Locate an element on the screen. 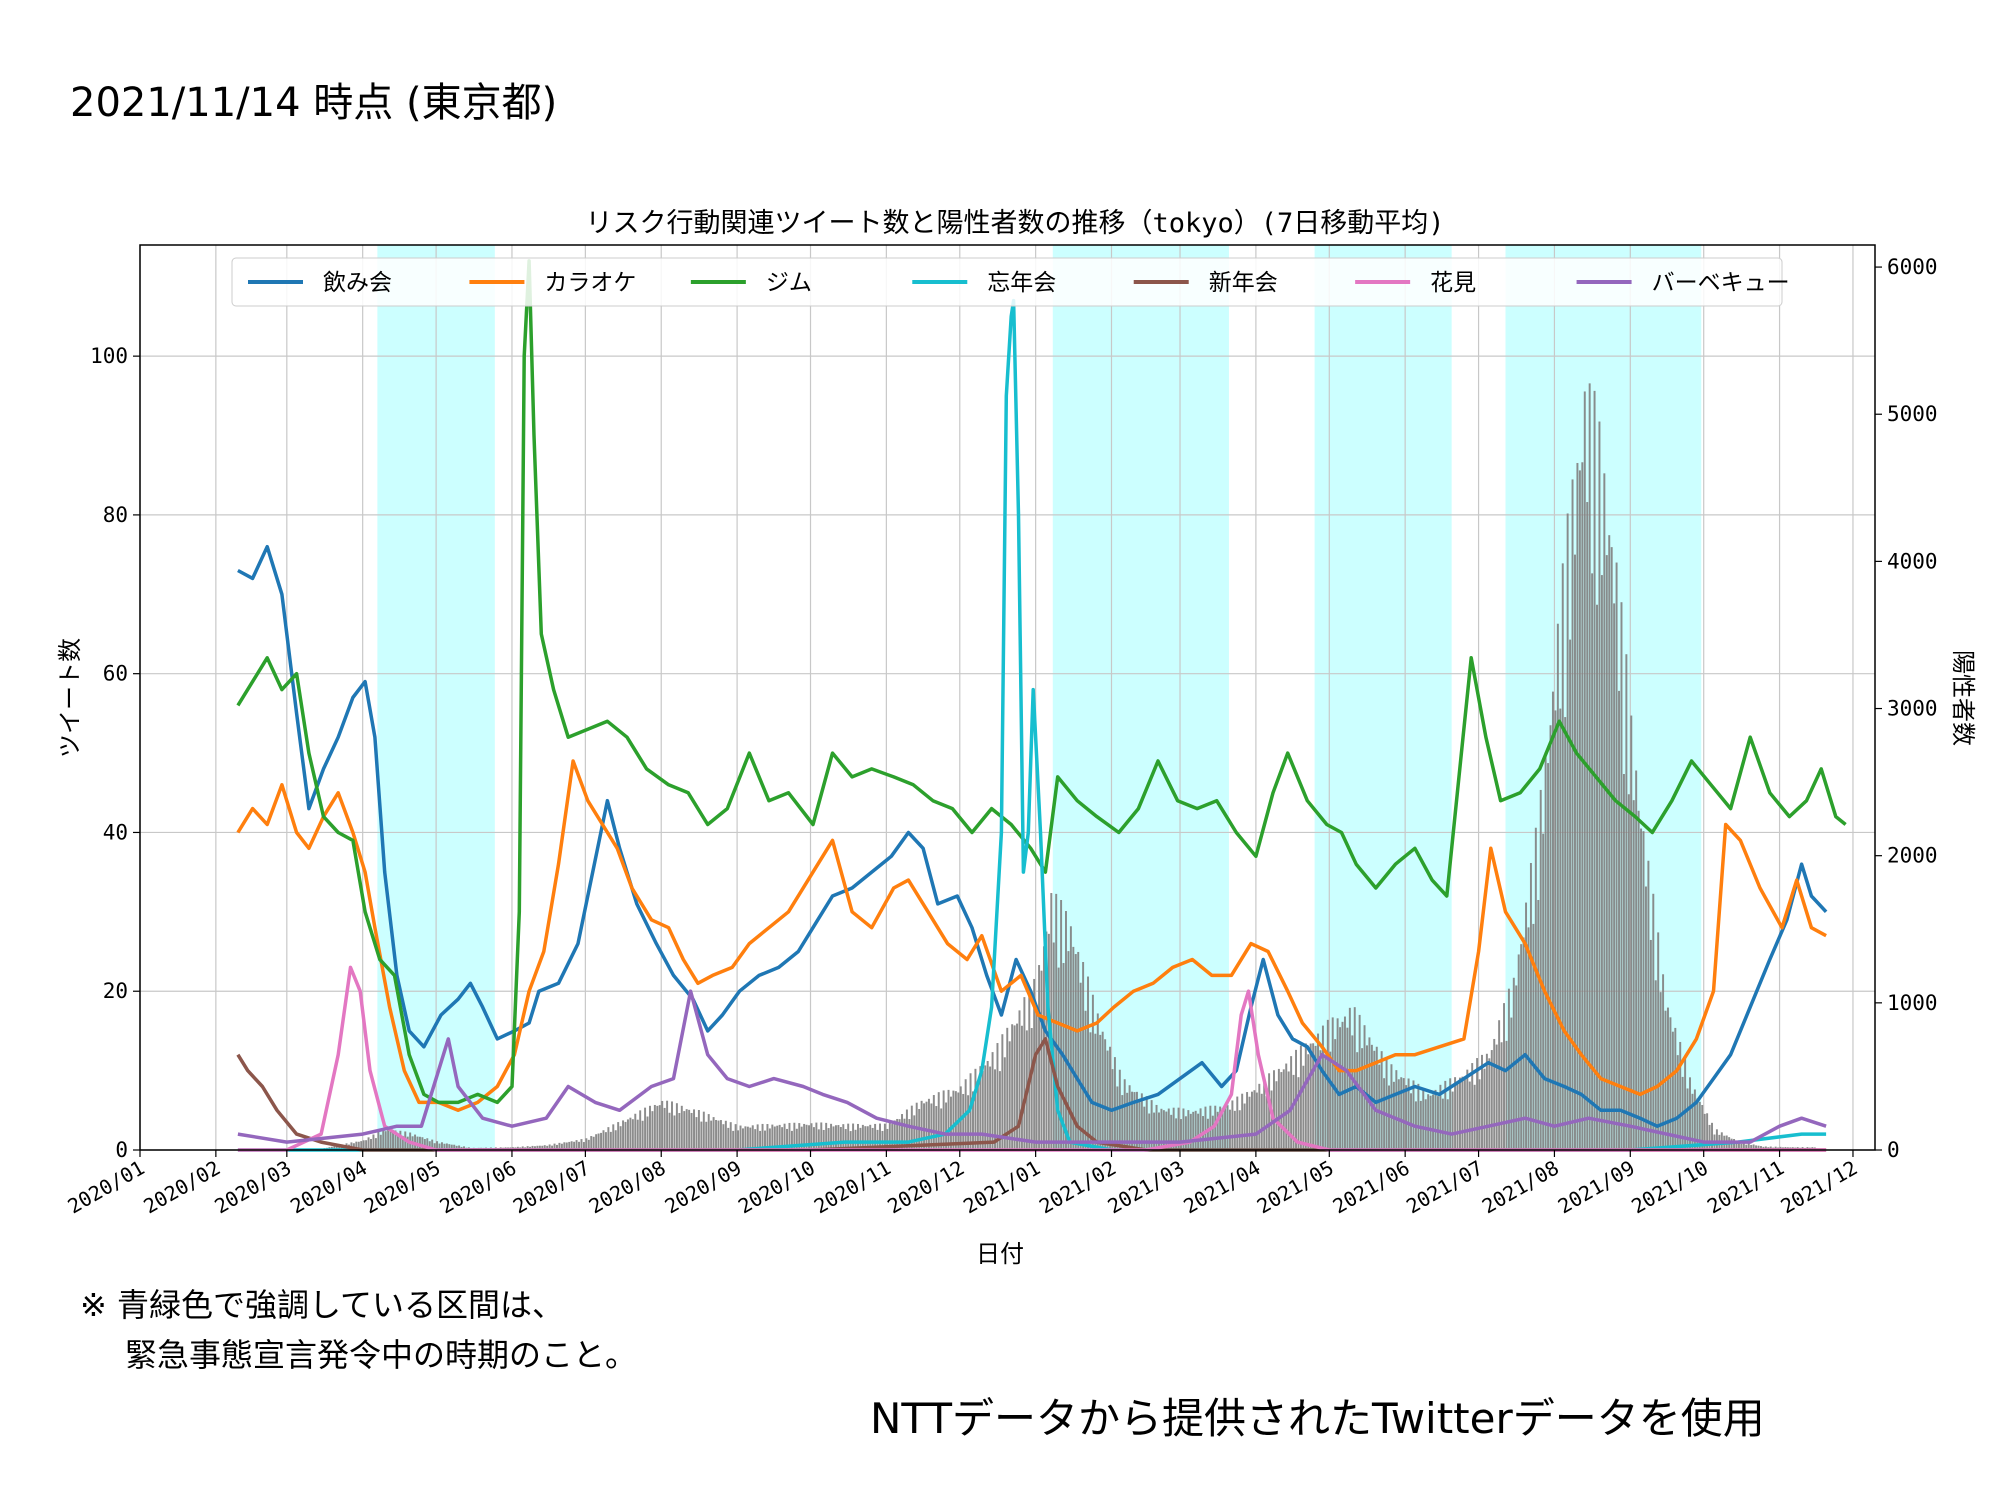 Image resolution: width=2000 pixels, height=1500 pixels. y-tick-label-left: 40 is located at coordinates (115, 832).